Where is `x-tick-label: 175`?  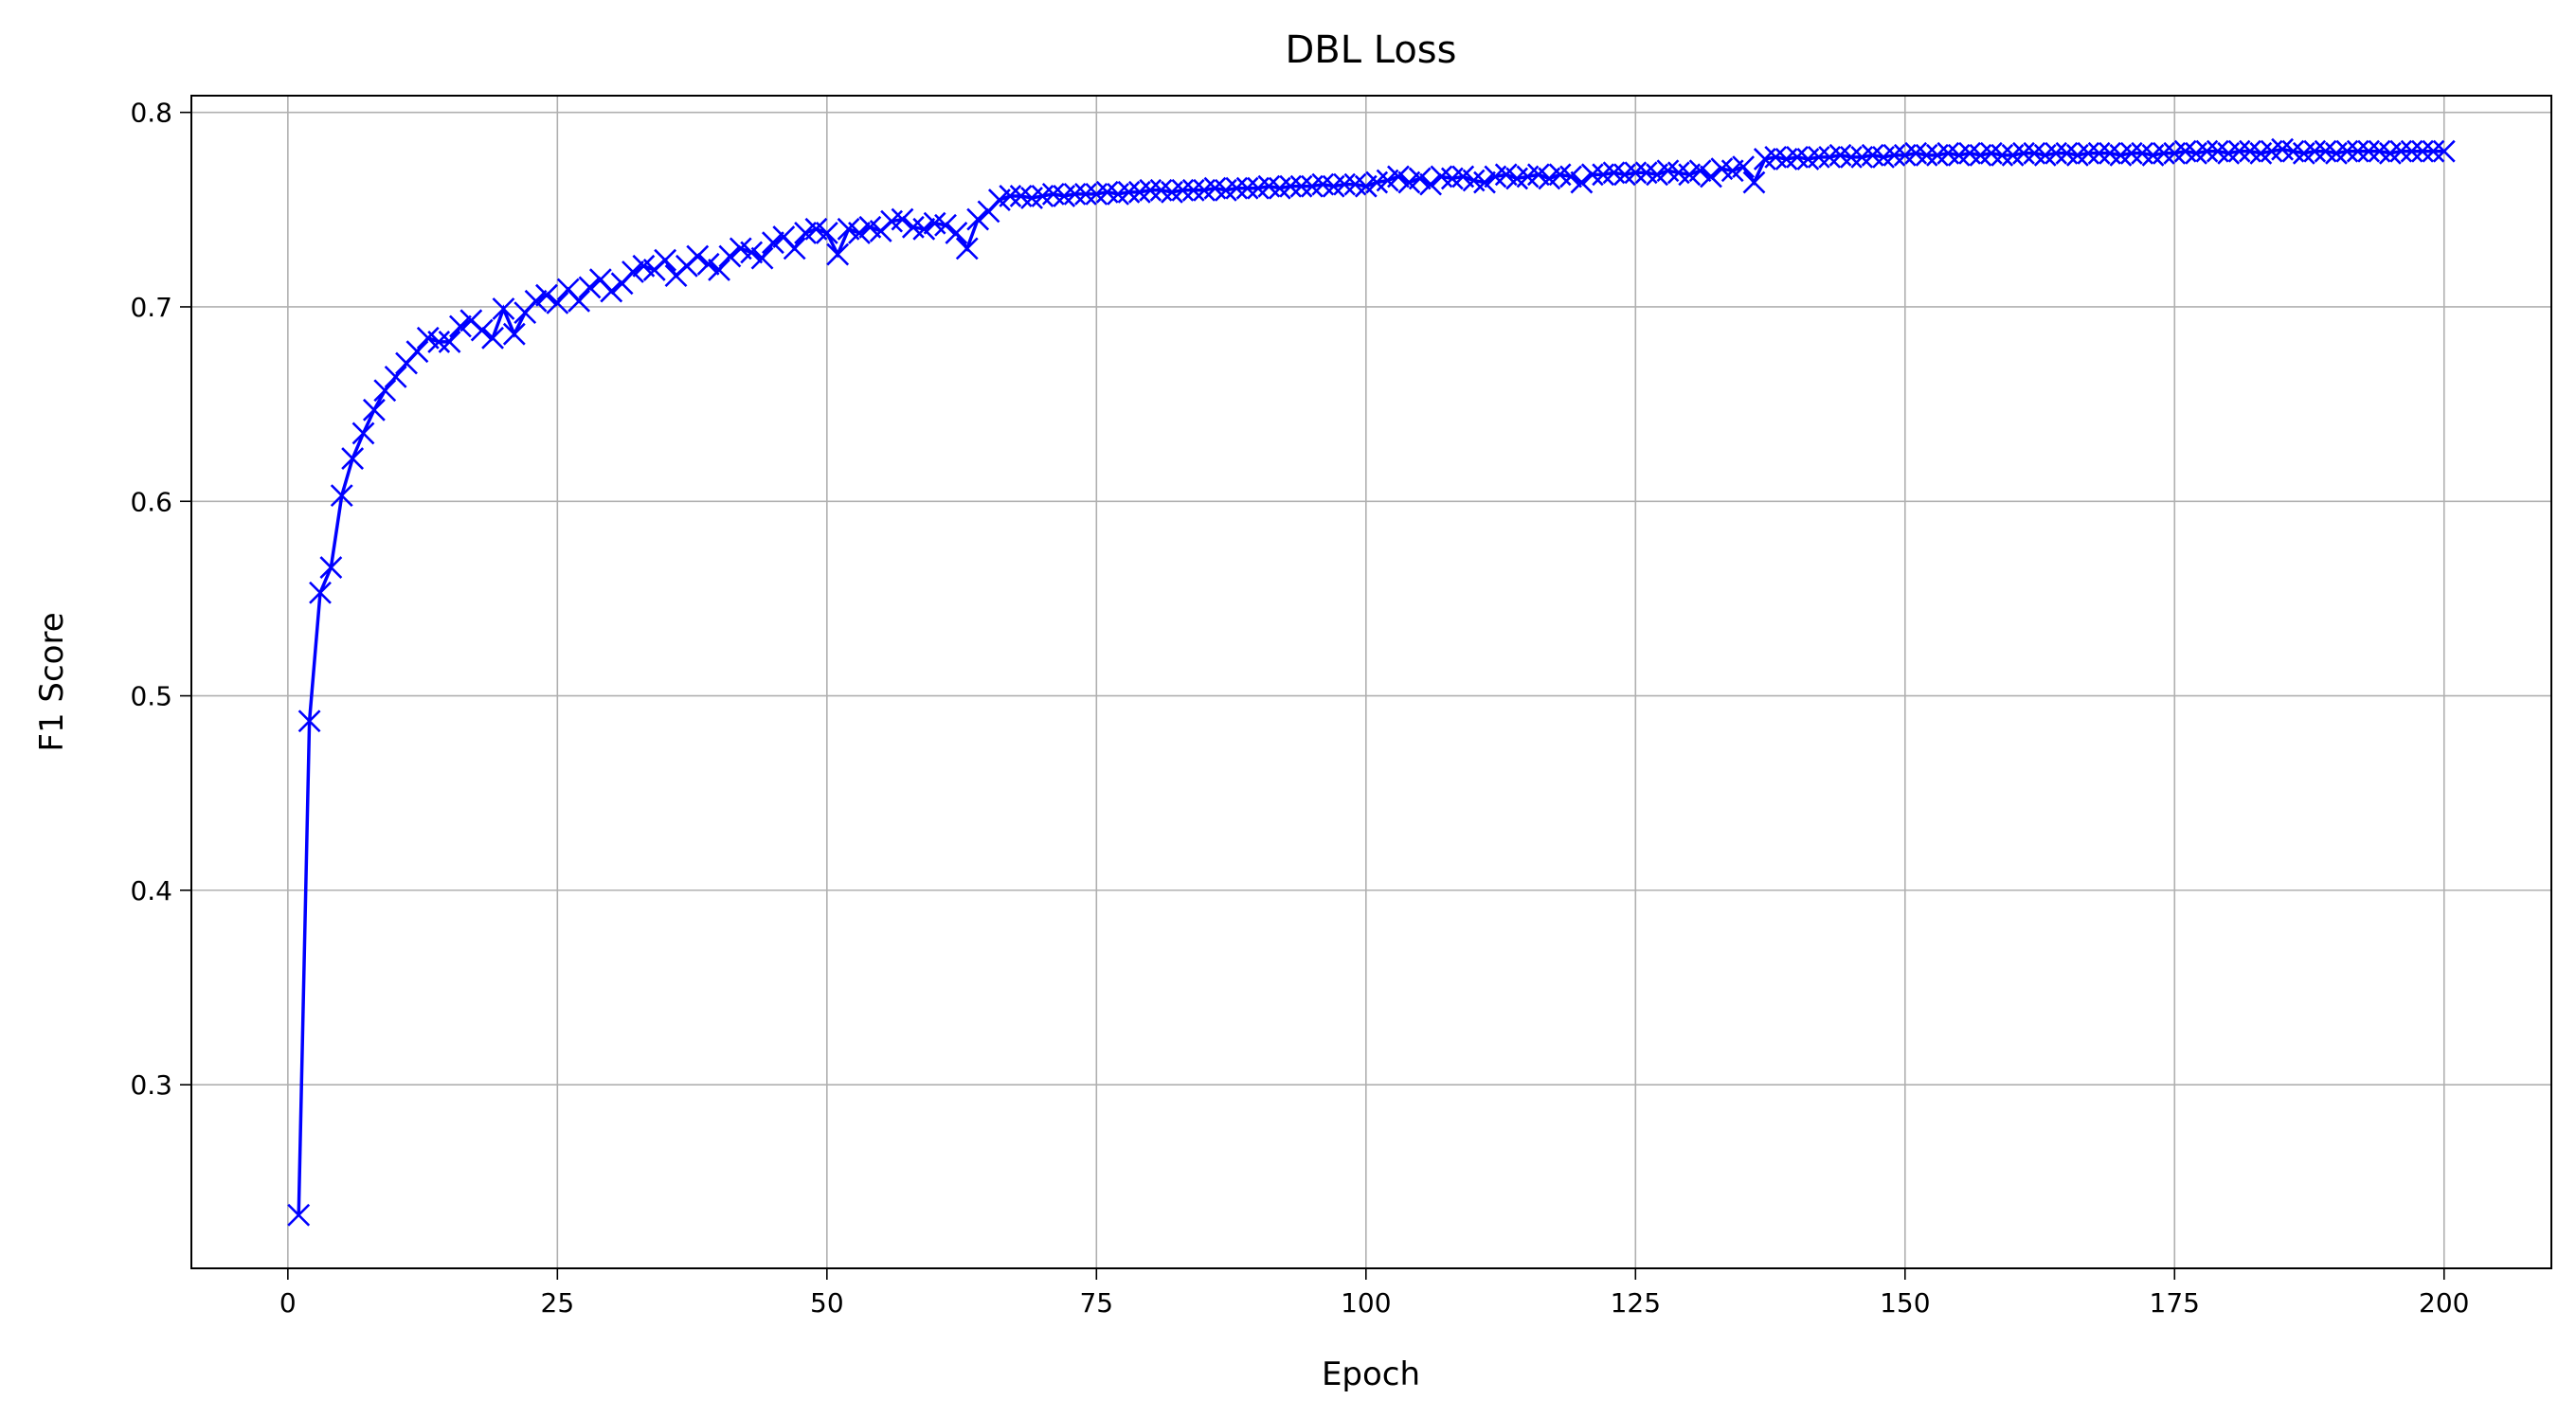
x-tick-label: 175 is located at coordinates (2175, 1303).